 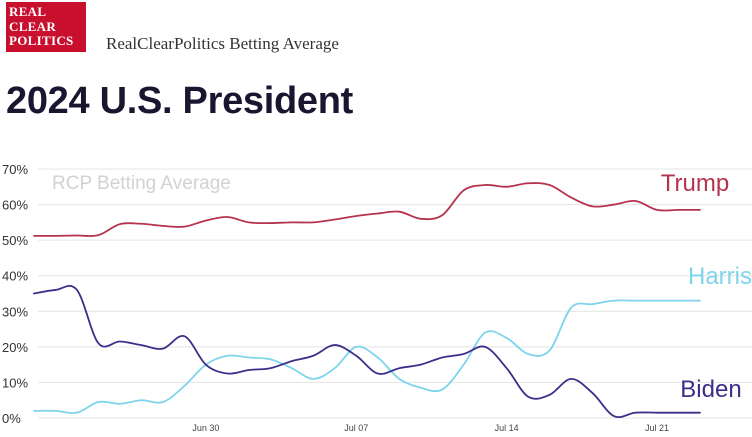 I want to click on y-tick-label: 60%, so click(x=15, y=205).